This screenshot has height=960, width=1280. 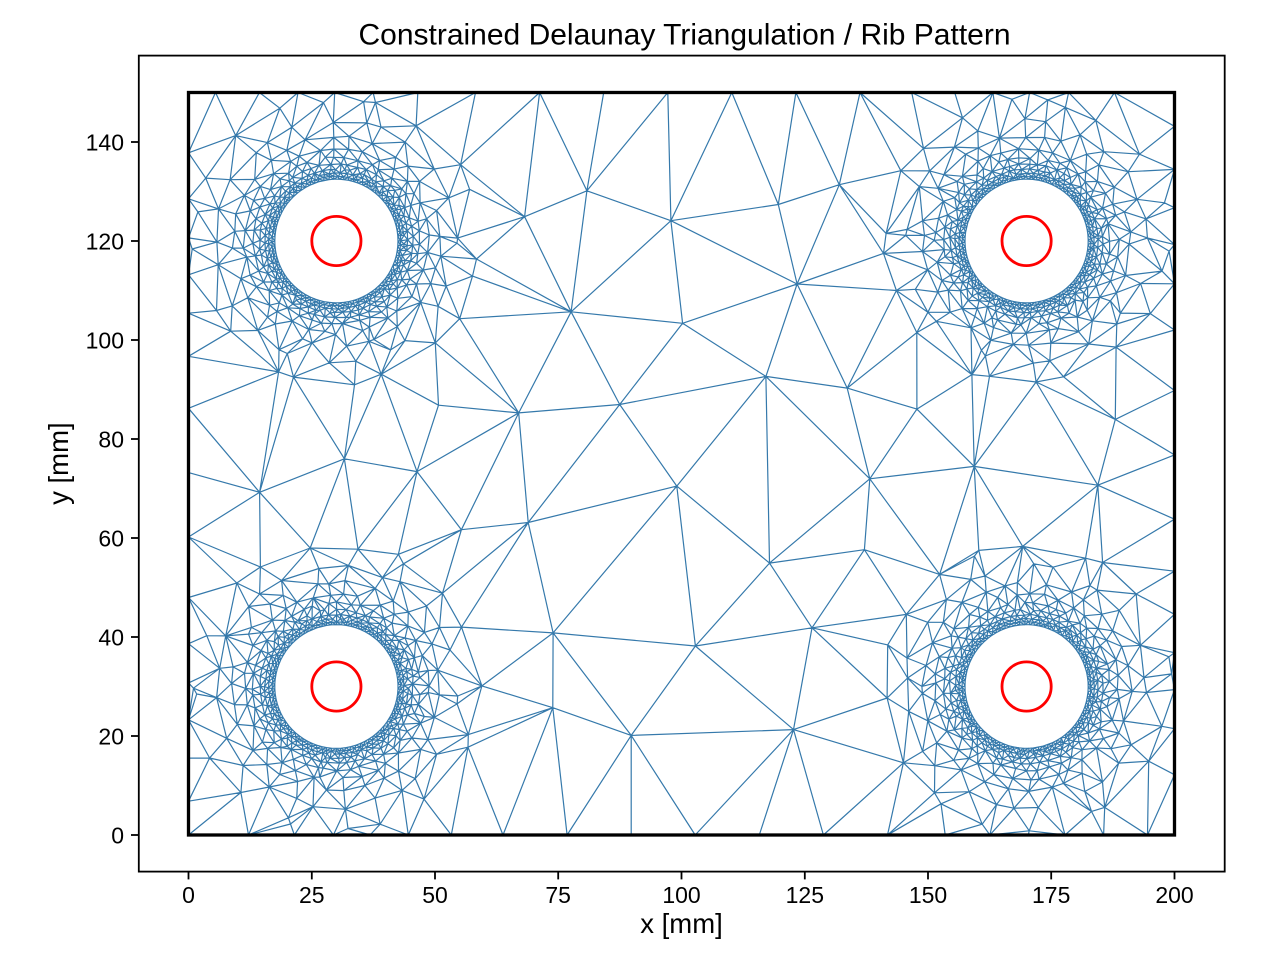 What do you see at coordinates (105, 142) in the screenshot?
I see `svg-text: 140` at bounding box center [105, 142].